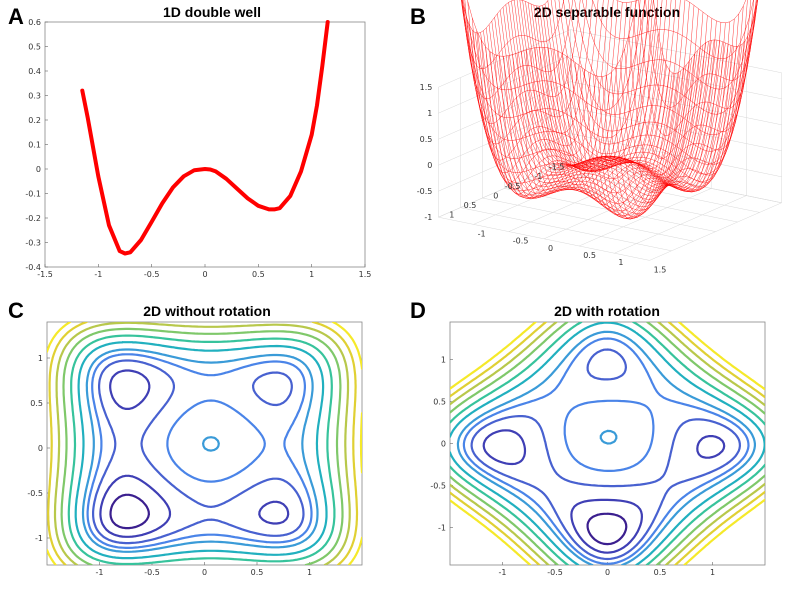 The width and height of the screenshot is (800, 600). Describe the element at coordinates (39, 538) in the screenshot. I see `y-tick-label: -1` at that location.